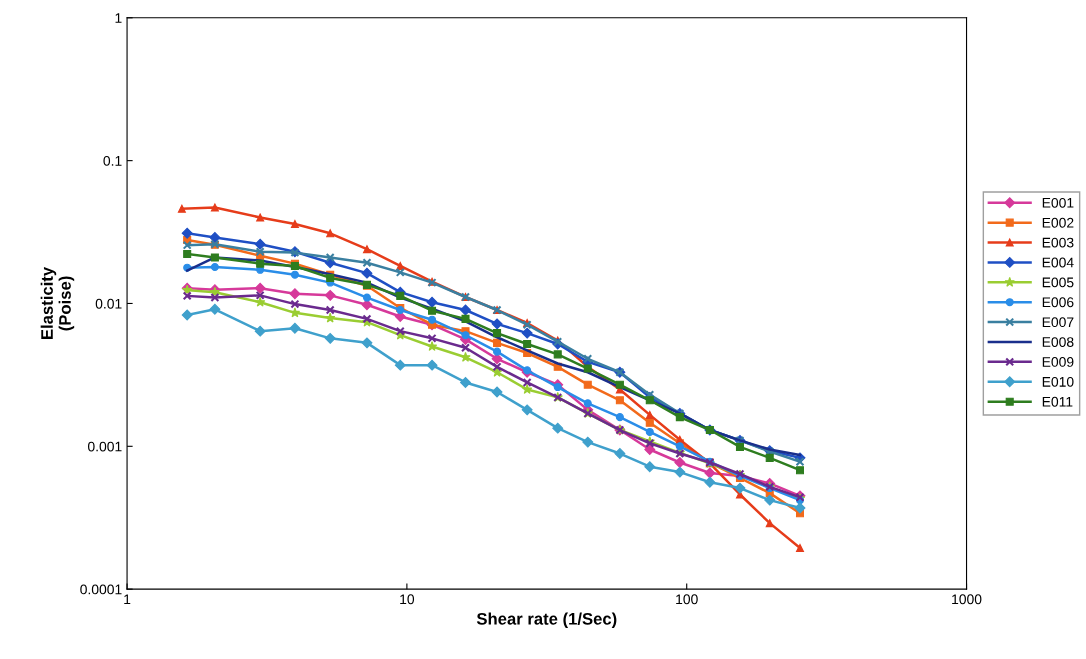  Describe the element at coordinates (127, 599) in the screenshot. I see `x-tick-label: 1` at that location.